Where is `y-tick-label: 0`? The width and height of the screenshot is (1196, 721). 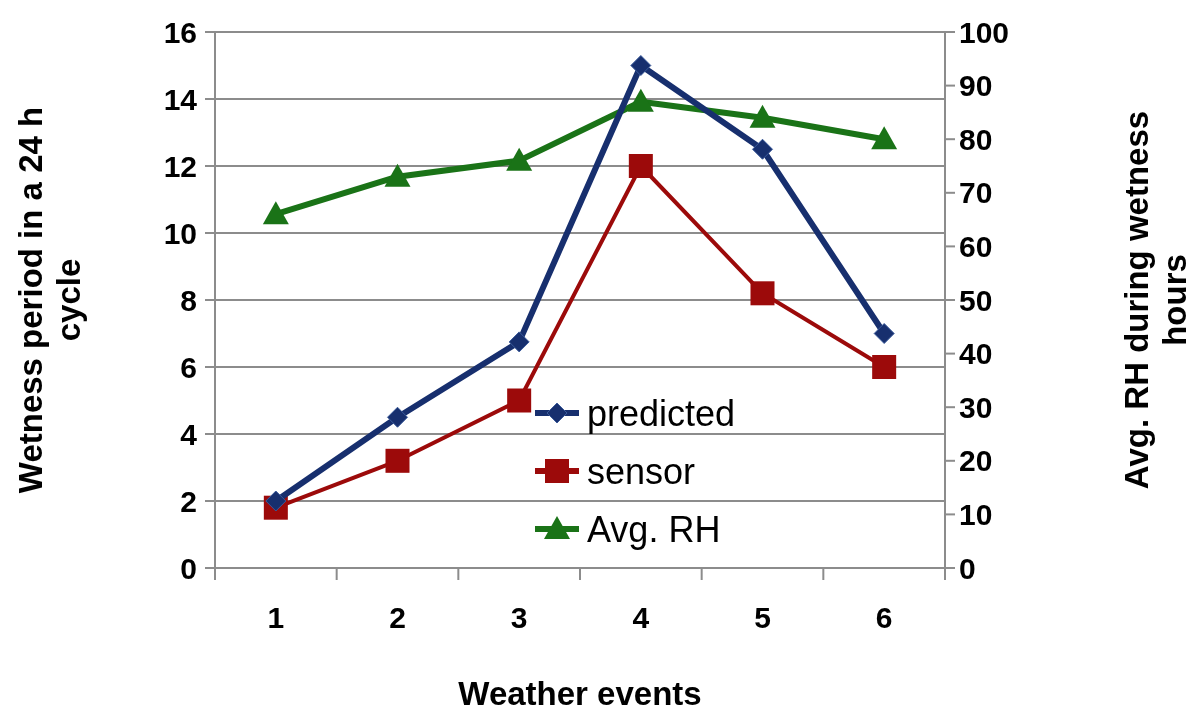
y-tick-label: 0 is located at coordinates (188, 568).